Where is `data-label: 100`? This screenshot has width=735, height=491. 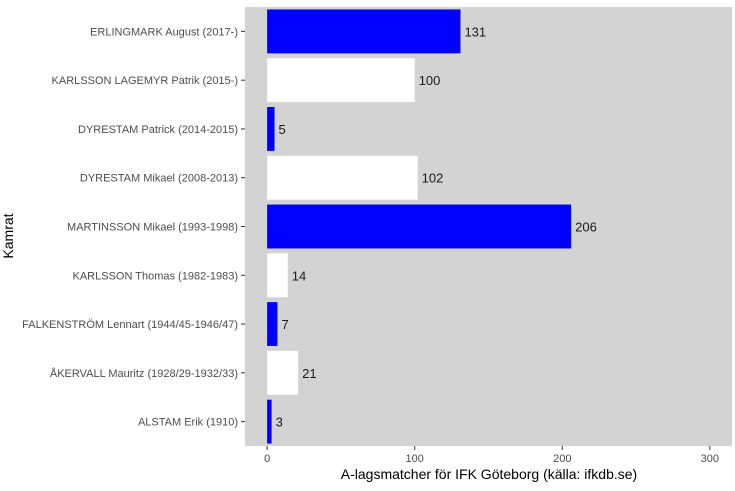 data-label: 100 is located at coordinates (430, 80).